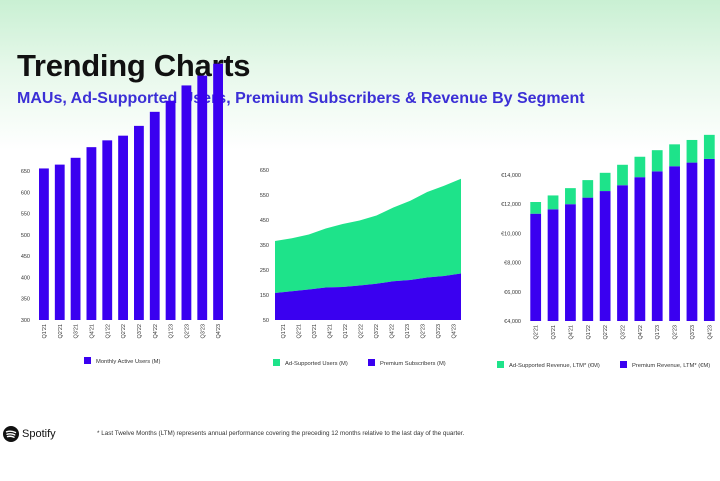  What do you see at coordinates (512, 264) in the screenshot?
I see `y-tick-label: €8,000` at bounding box center [512, 264].